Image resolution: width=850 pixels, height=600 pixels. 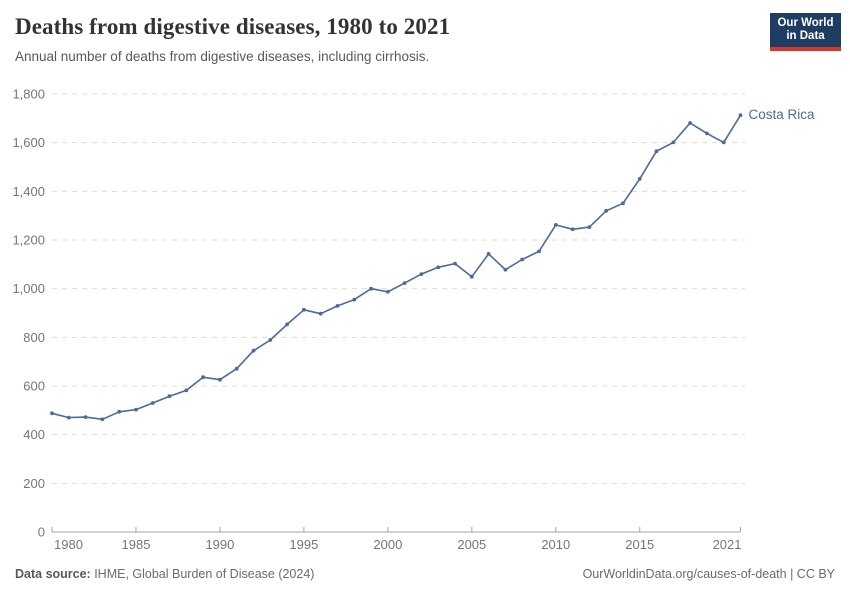 What do you see at coordinates (28, 94) in the screenshot?
I see `y-axis-label: 1,800` at bounding box center [28, 94].